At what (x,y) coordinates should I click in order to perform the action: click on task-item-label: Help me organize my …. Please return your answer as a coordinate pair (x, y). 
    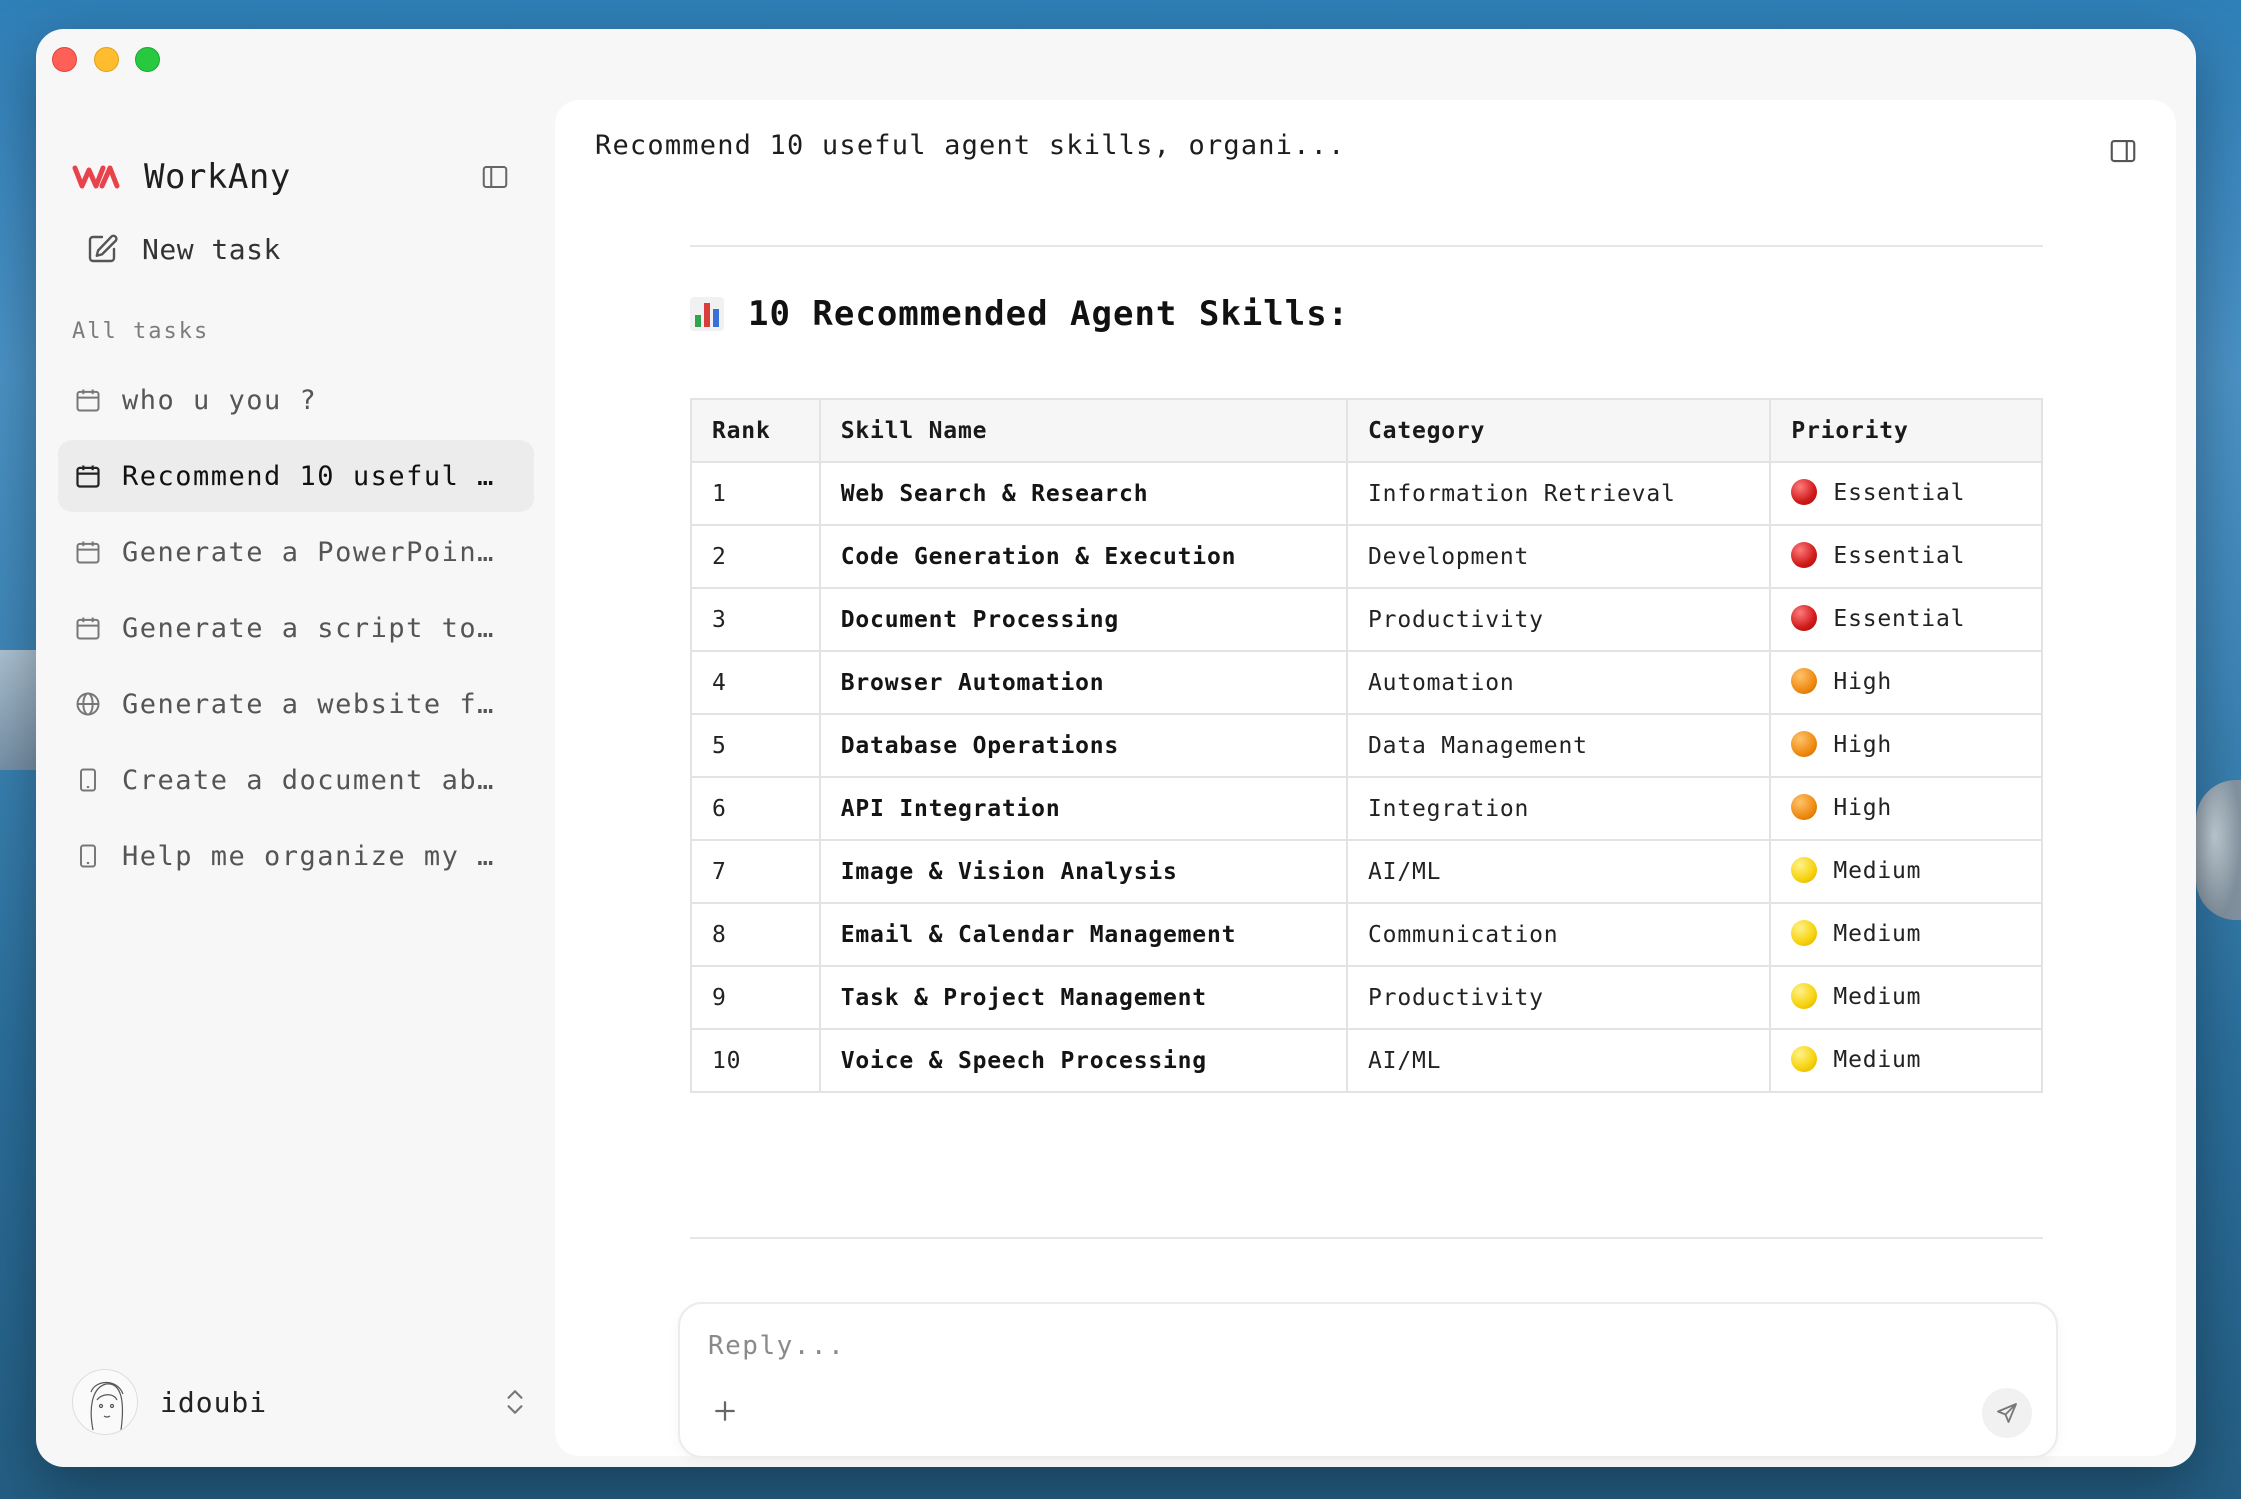
    Looking at the image, I should click on (308, 856).